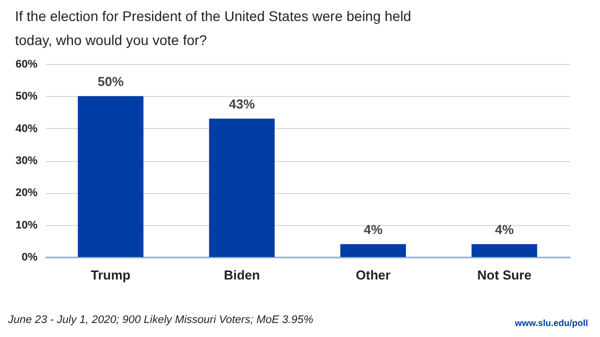  I want to click on data-label: 43%, so click(242, 104).